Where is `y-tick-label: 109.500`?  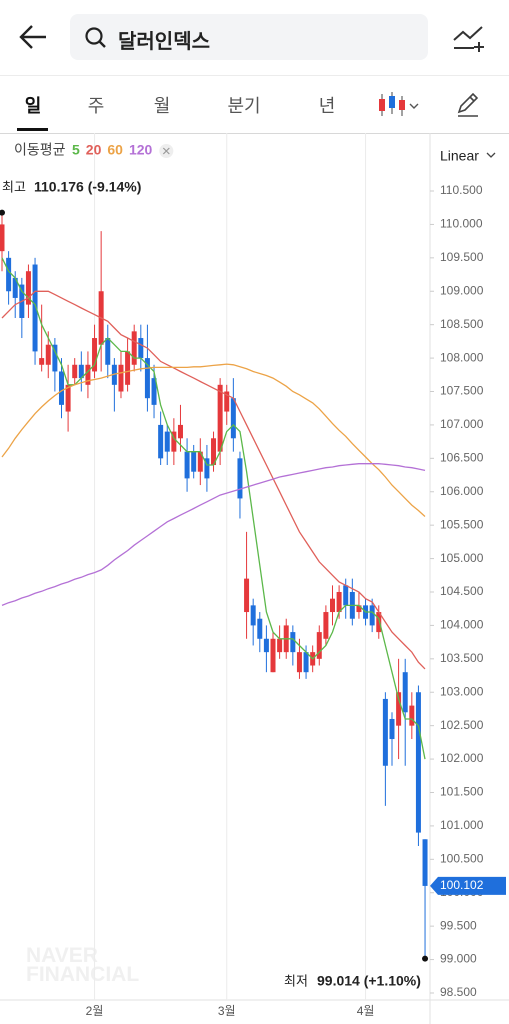
y-tick-label: 109.500 is located at coordinates (462, 257).